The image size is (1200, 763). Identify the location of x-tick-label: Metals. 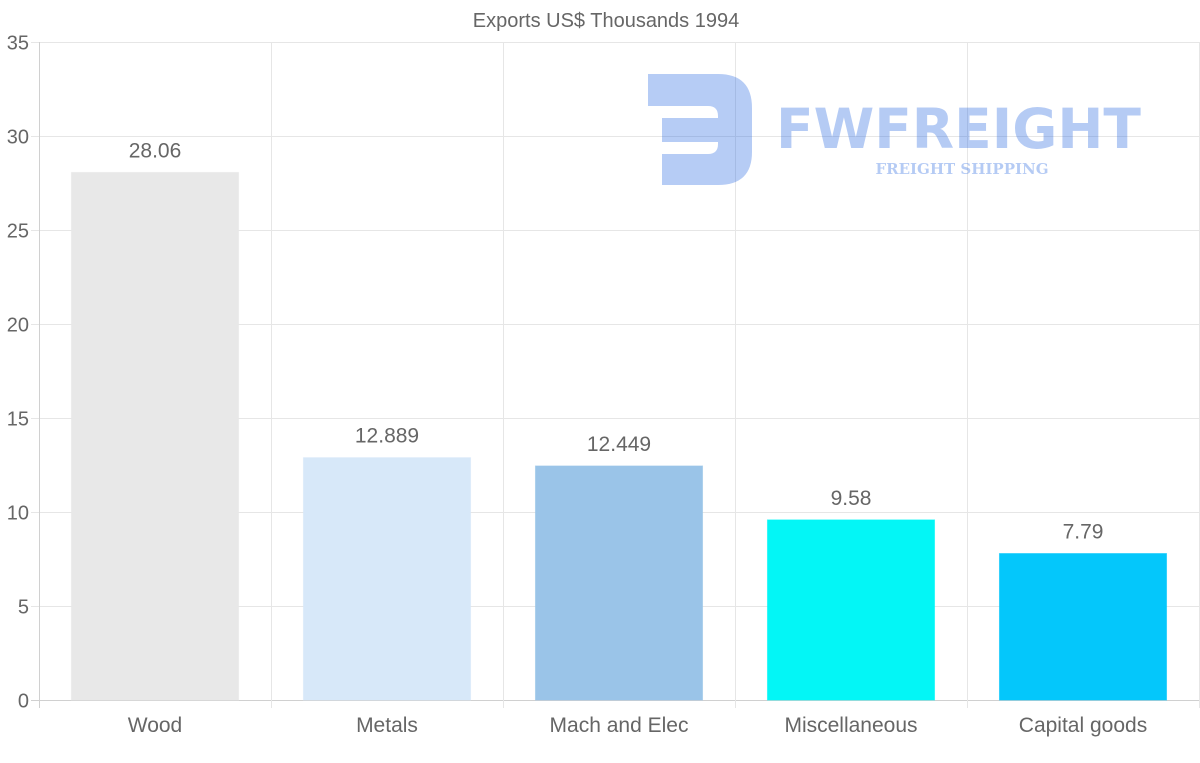
(387, 725).